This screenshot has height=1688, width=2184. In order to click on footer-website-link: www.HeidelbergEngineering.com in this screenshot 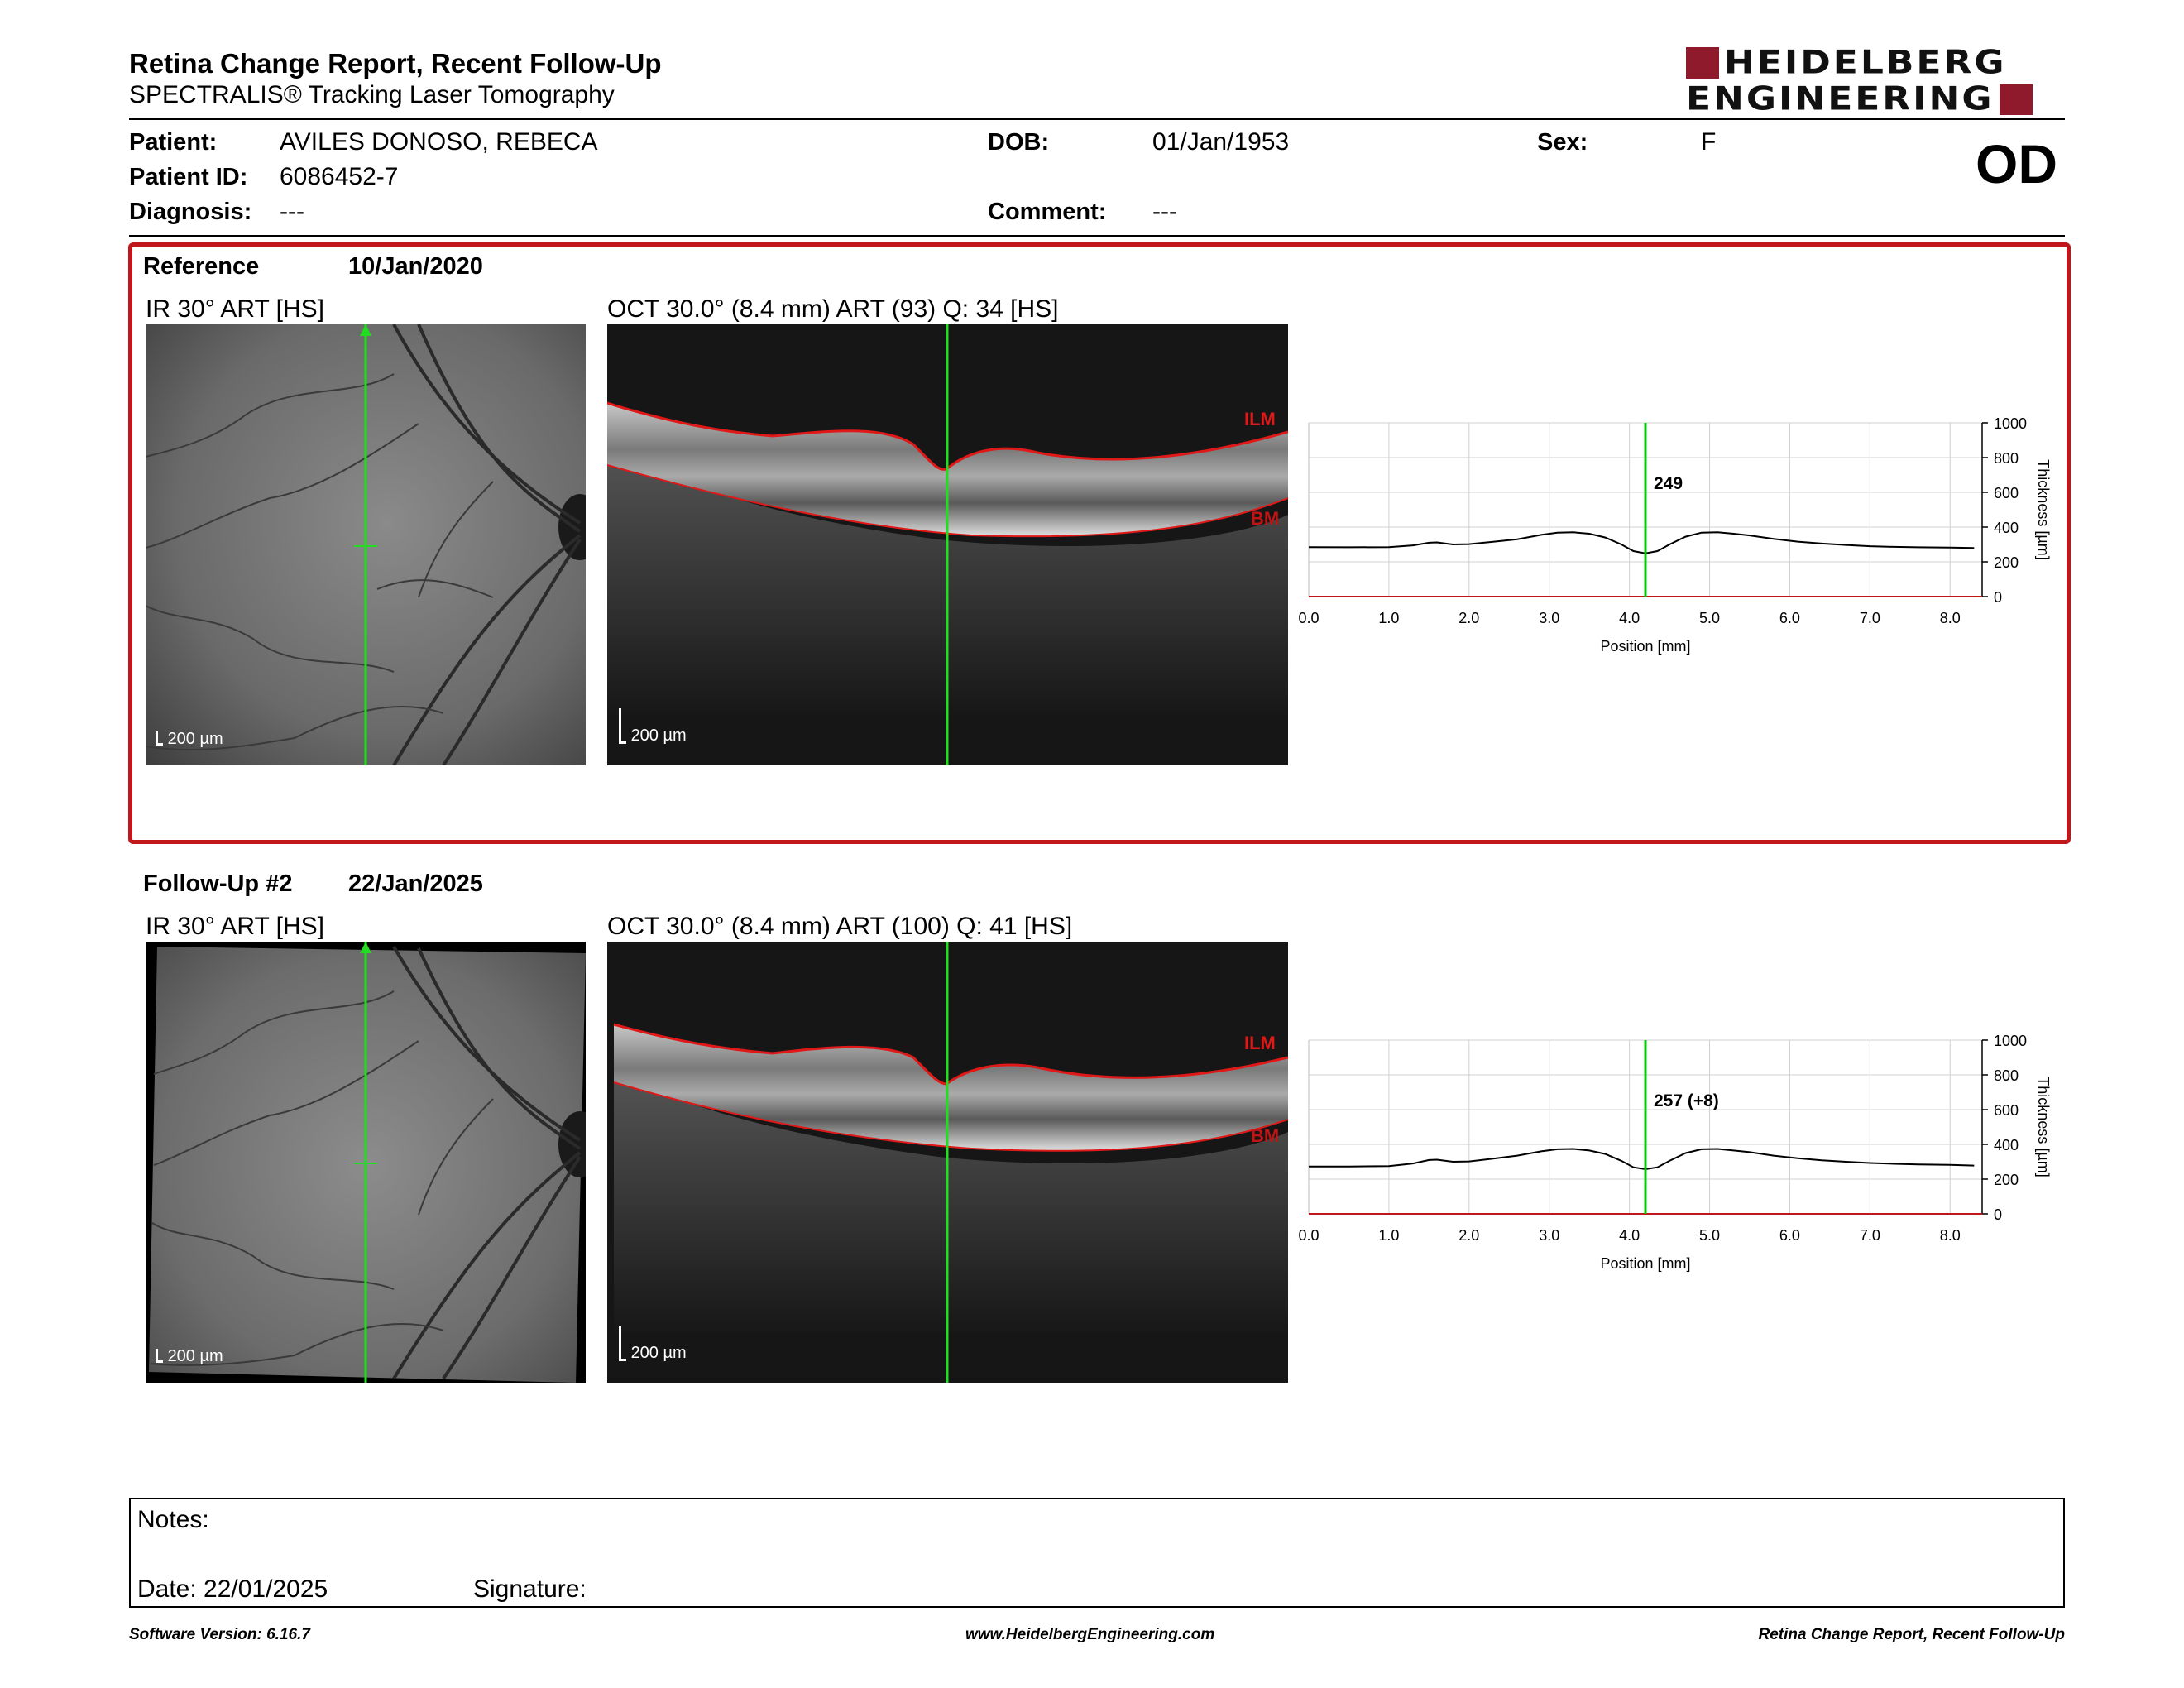, I will do `click(1090, 1634)`.